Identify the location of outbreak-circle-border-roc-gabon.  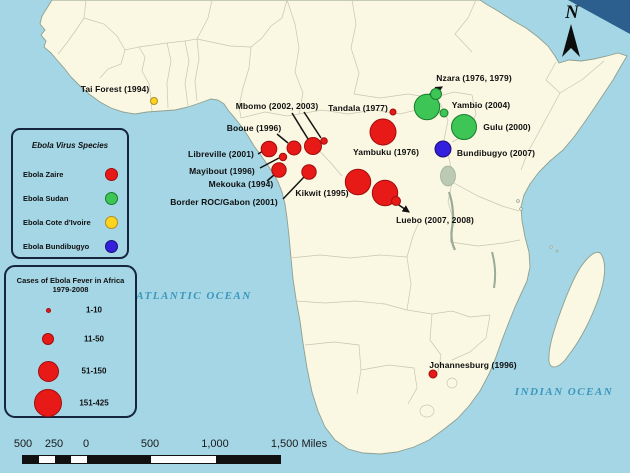
(309, 172).